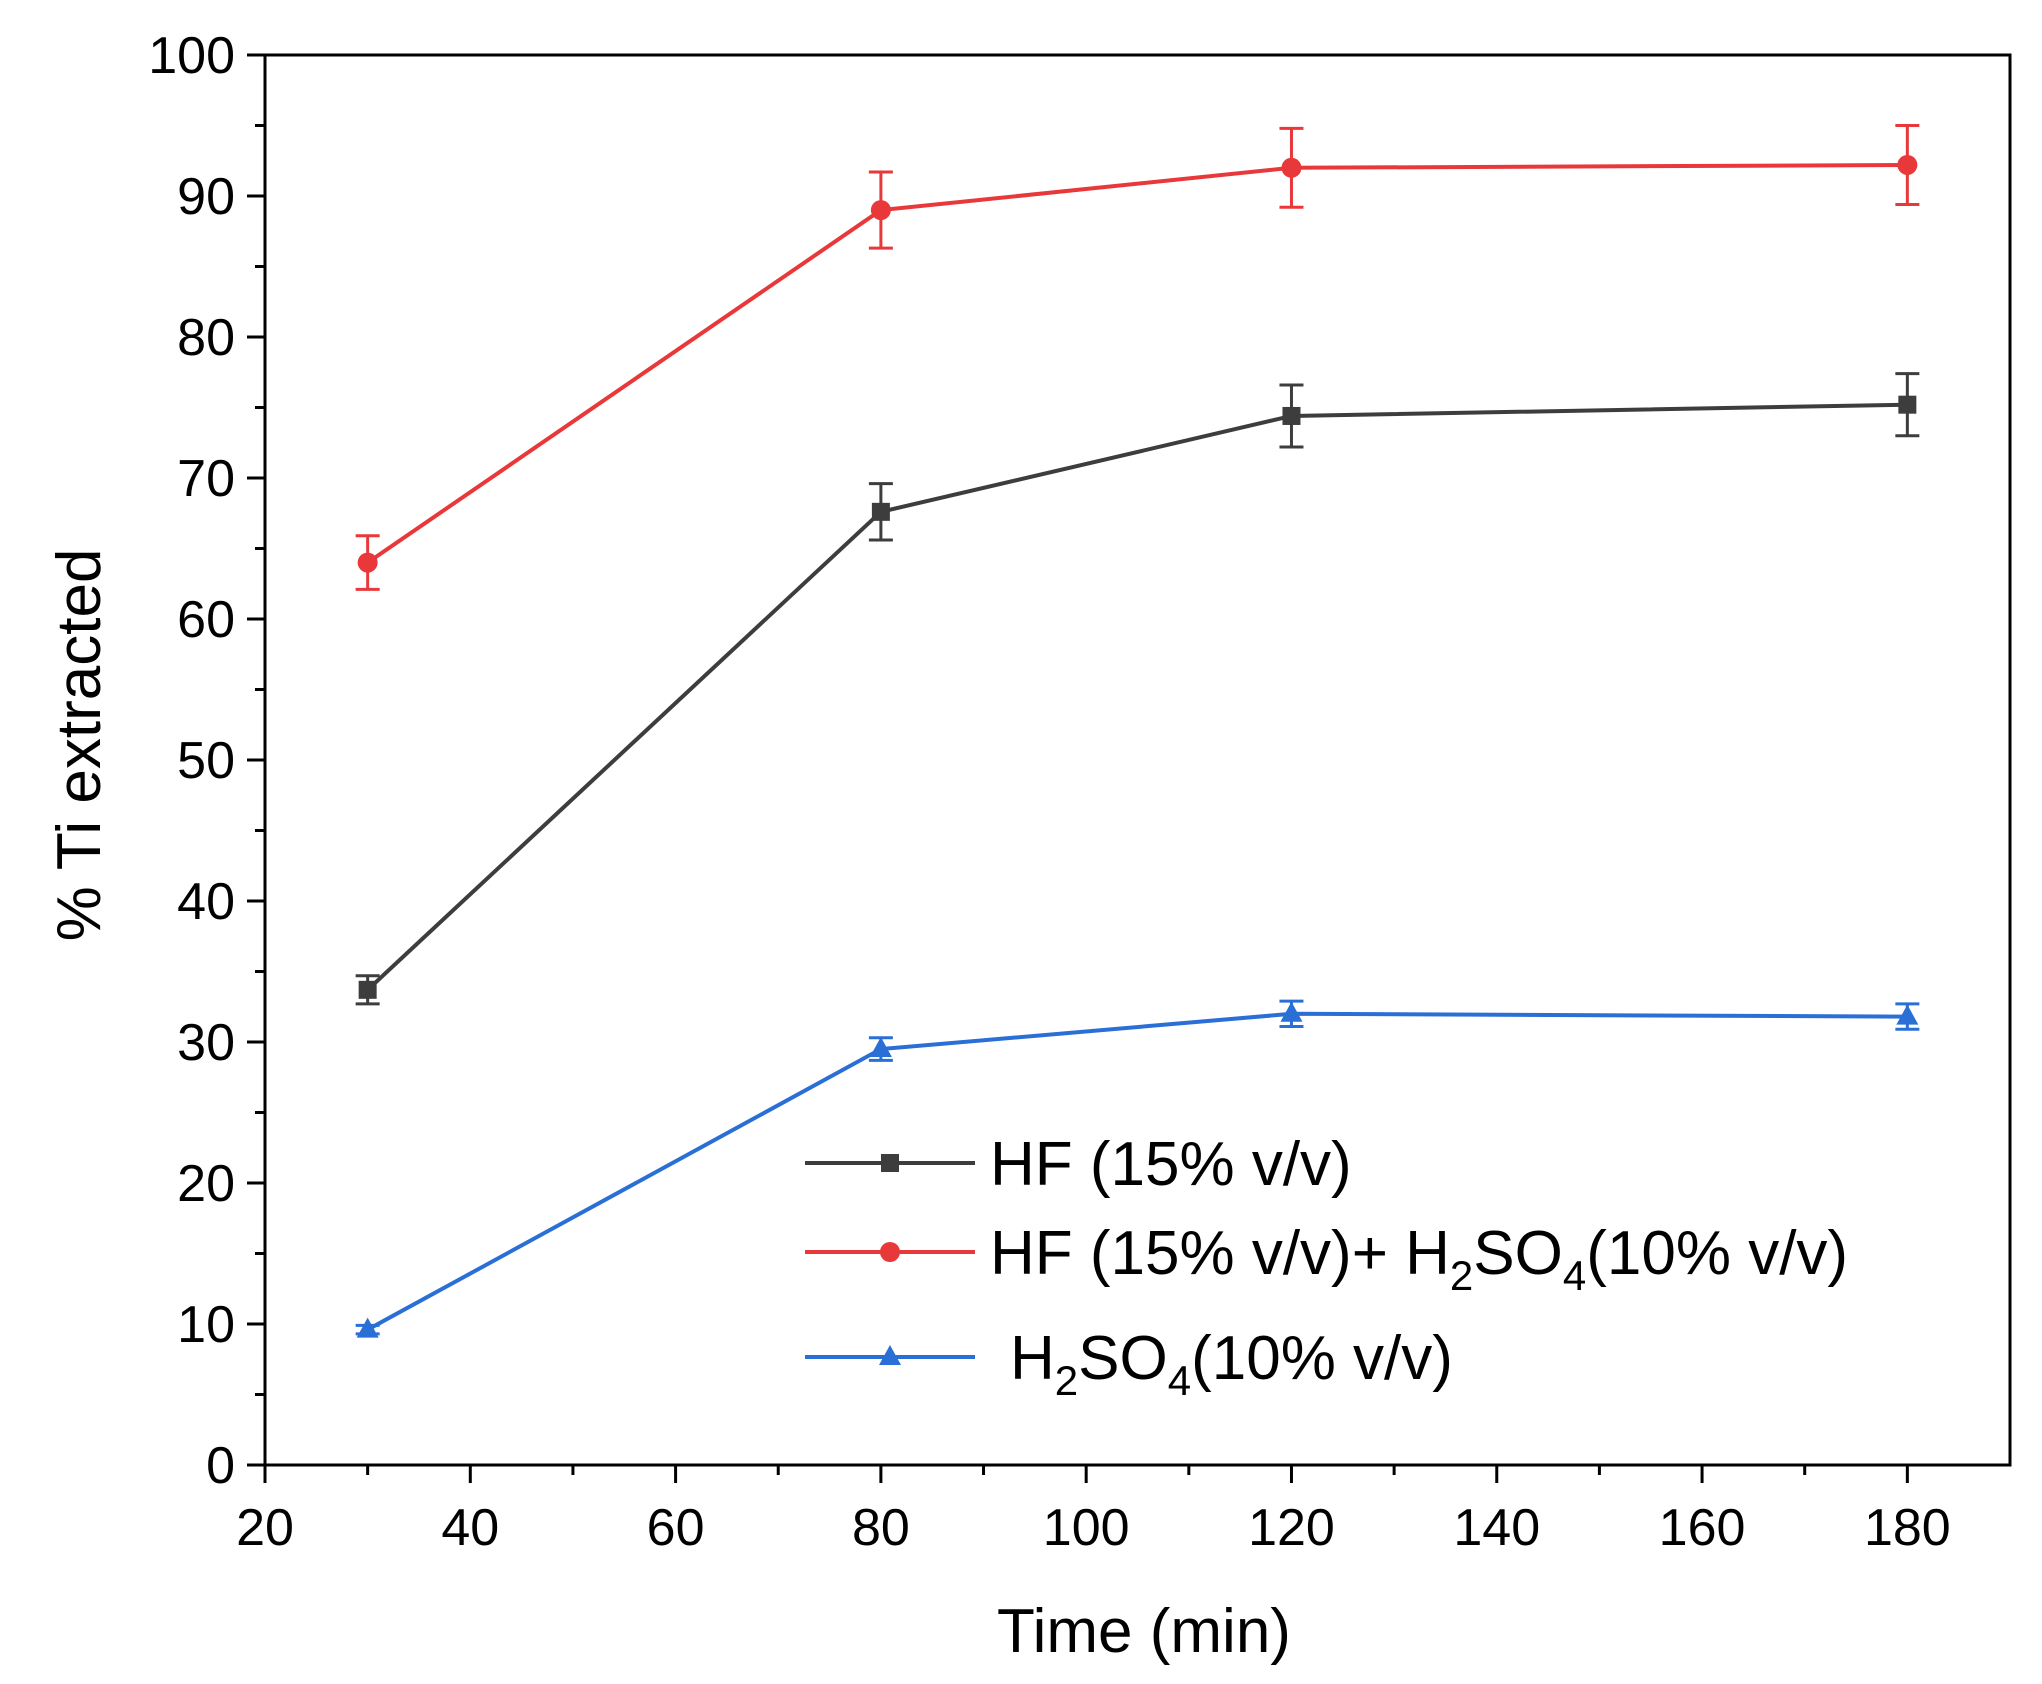 The image size is (2042, 1684). Describe the element at coordinates (676, 1528) in the screenshot. I see `x-tick-label: 60` at that location.